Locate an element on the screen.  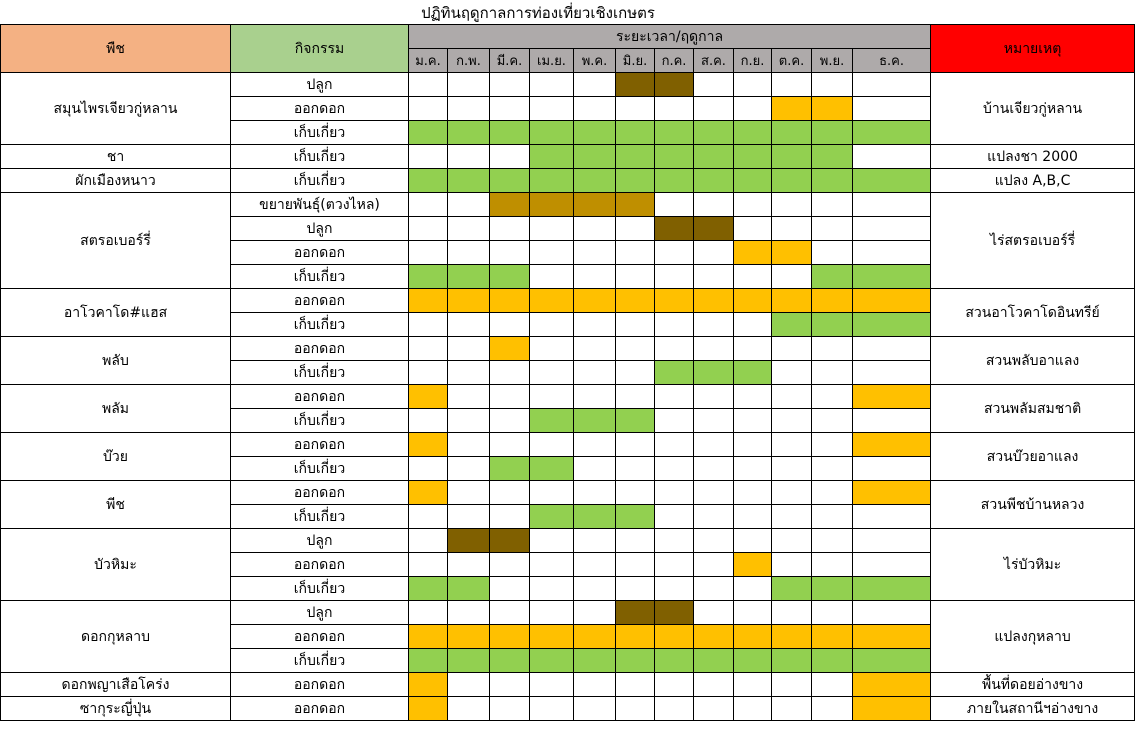
plant-cell: พีช is located at coordinates (115, 504).